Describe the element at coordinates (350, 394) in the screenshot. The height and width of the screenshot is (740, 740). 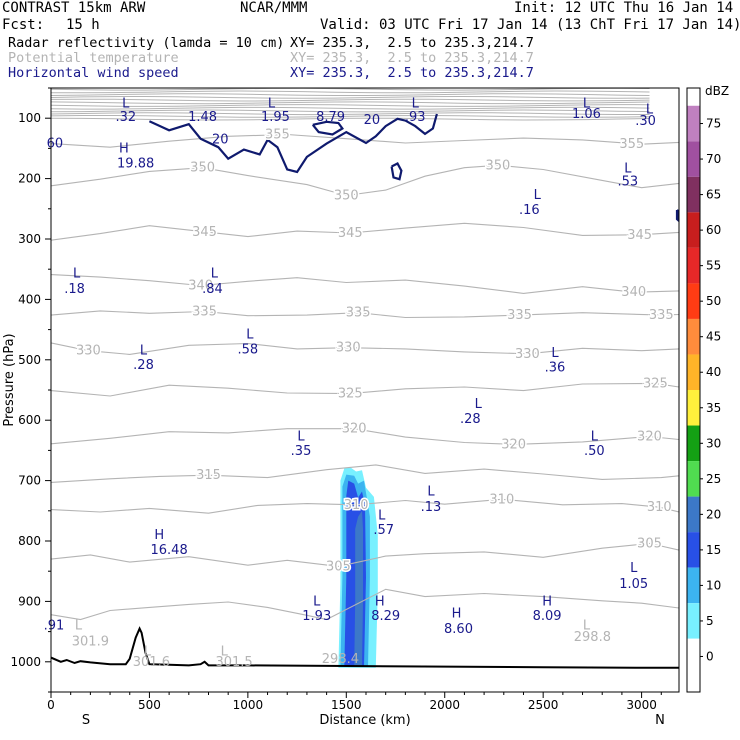
I see `theta-label: 325` at that location.